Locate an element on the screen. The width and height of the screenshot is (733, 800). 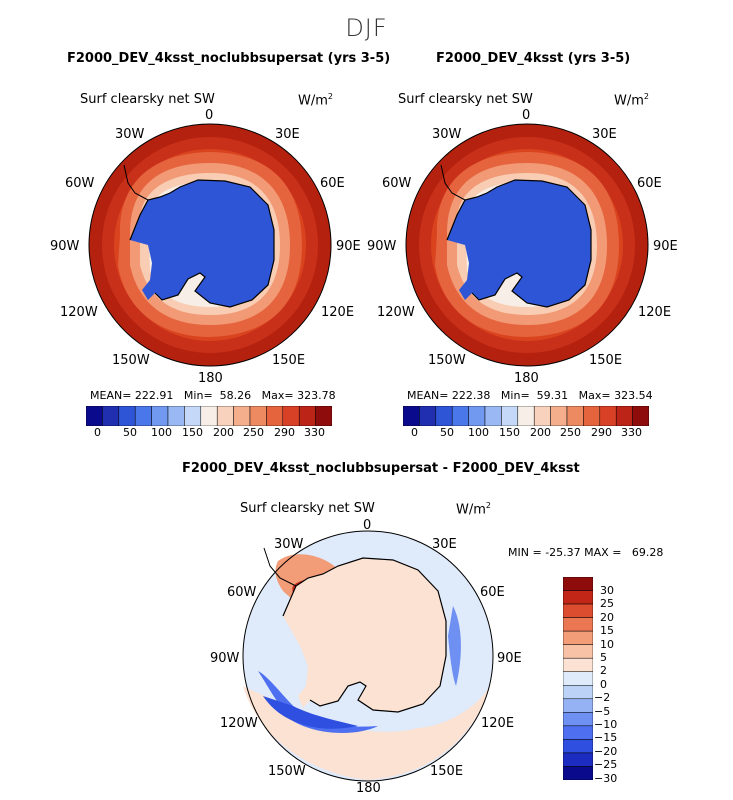
panel2-lon-label: 90E is located at coordinates (665, 246).